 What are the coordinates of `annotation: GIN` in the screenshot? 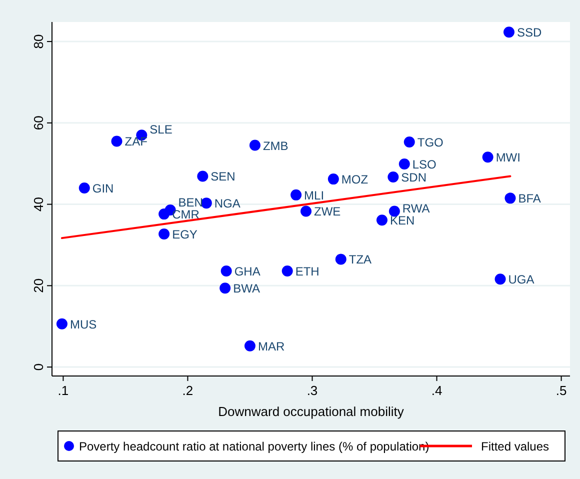 It's located at (103, 189).